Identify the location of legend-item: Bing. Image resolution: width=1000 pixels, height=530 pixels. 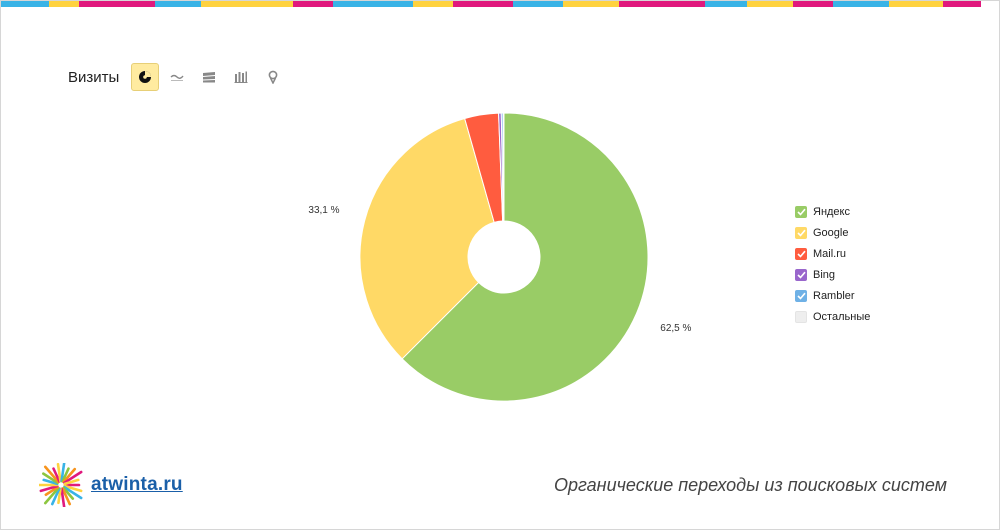
(832, 274).